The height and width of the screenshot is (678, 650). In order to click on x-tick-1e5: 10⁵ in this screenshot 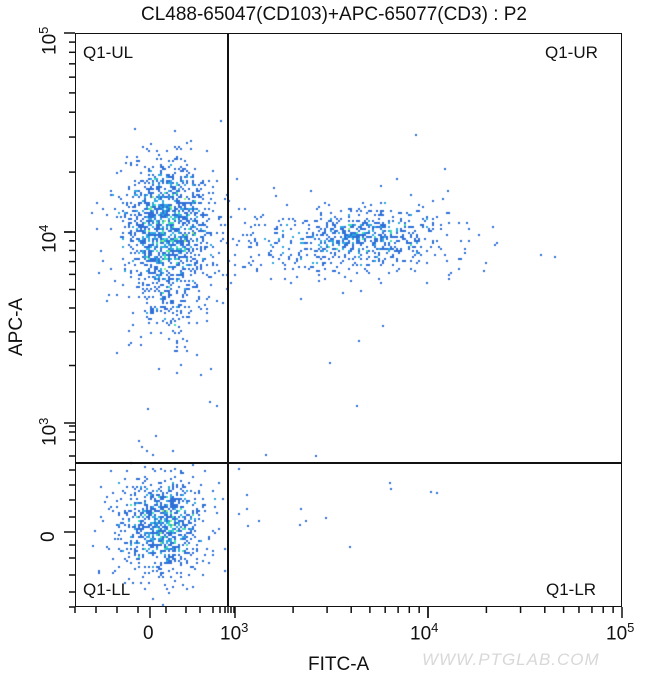, I will do `click(620, 632)`.